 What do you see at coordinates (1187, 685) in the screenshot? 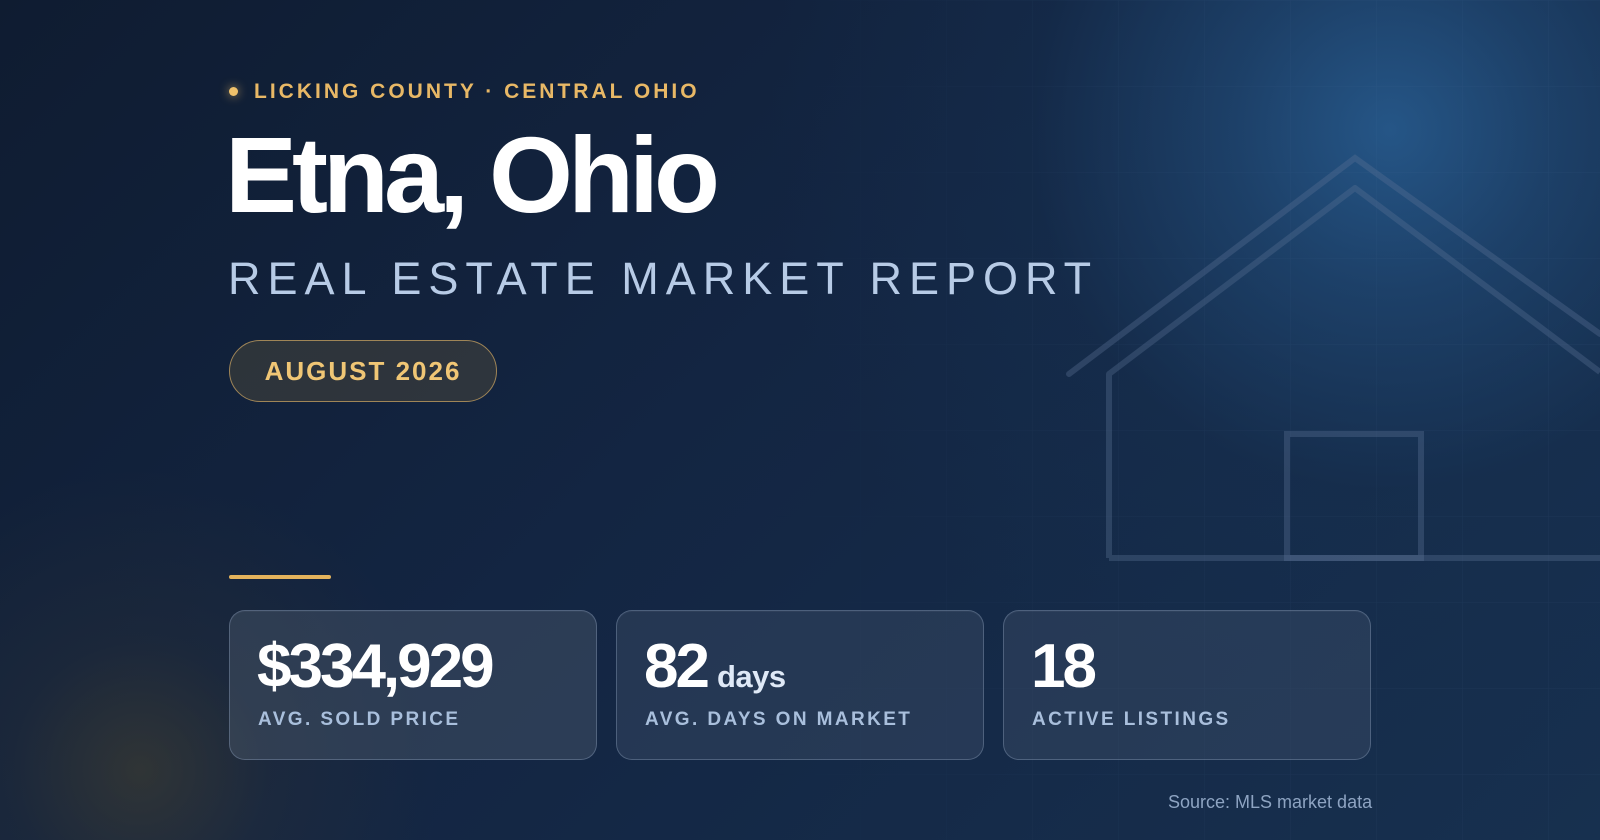
I see `active-listings-card: 18 ACTIVE LISTINGS` at bounding box center [1187, 685].